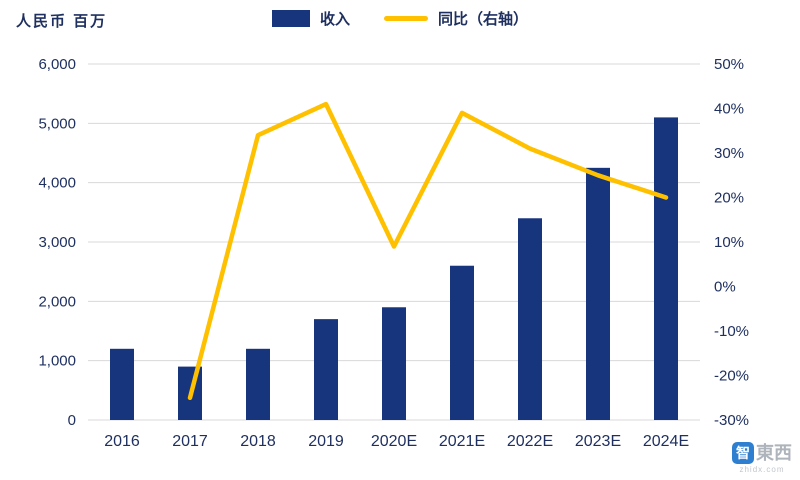  I want to click on right-axis-tick-label: 20%, so click(729, 198).